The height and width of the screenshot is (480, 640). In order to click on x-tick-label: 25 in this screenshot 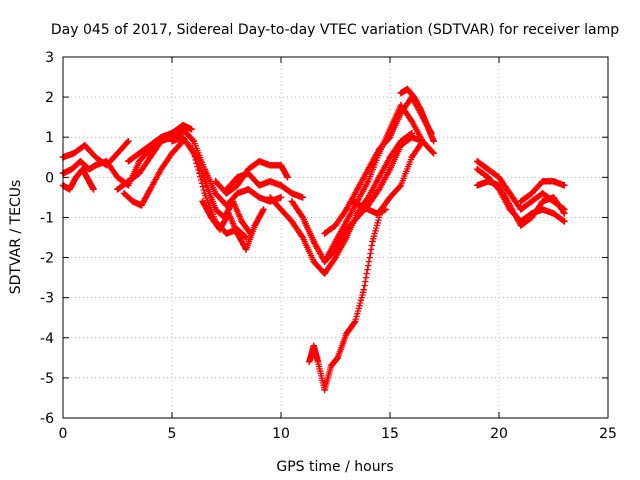, I will do `click(608, 434)`.